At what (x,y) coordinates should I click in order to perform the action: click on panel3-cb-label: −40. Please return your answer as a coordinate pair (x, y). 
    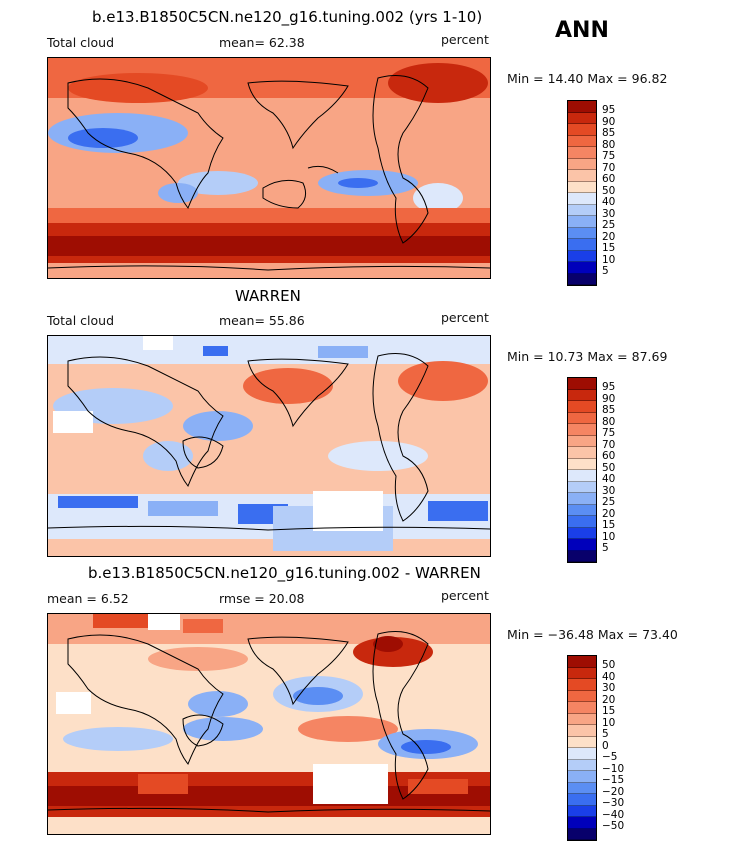
    Looking at the image, I should click on (613, 814).